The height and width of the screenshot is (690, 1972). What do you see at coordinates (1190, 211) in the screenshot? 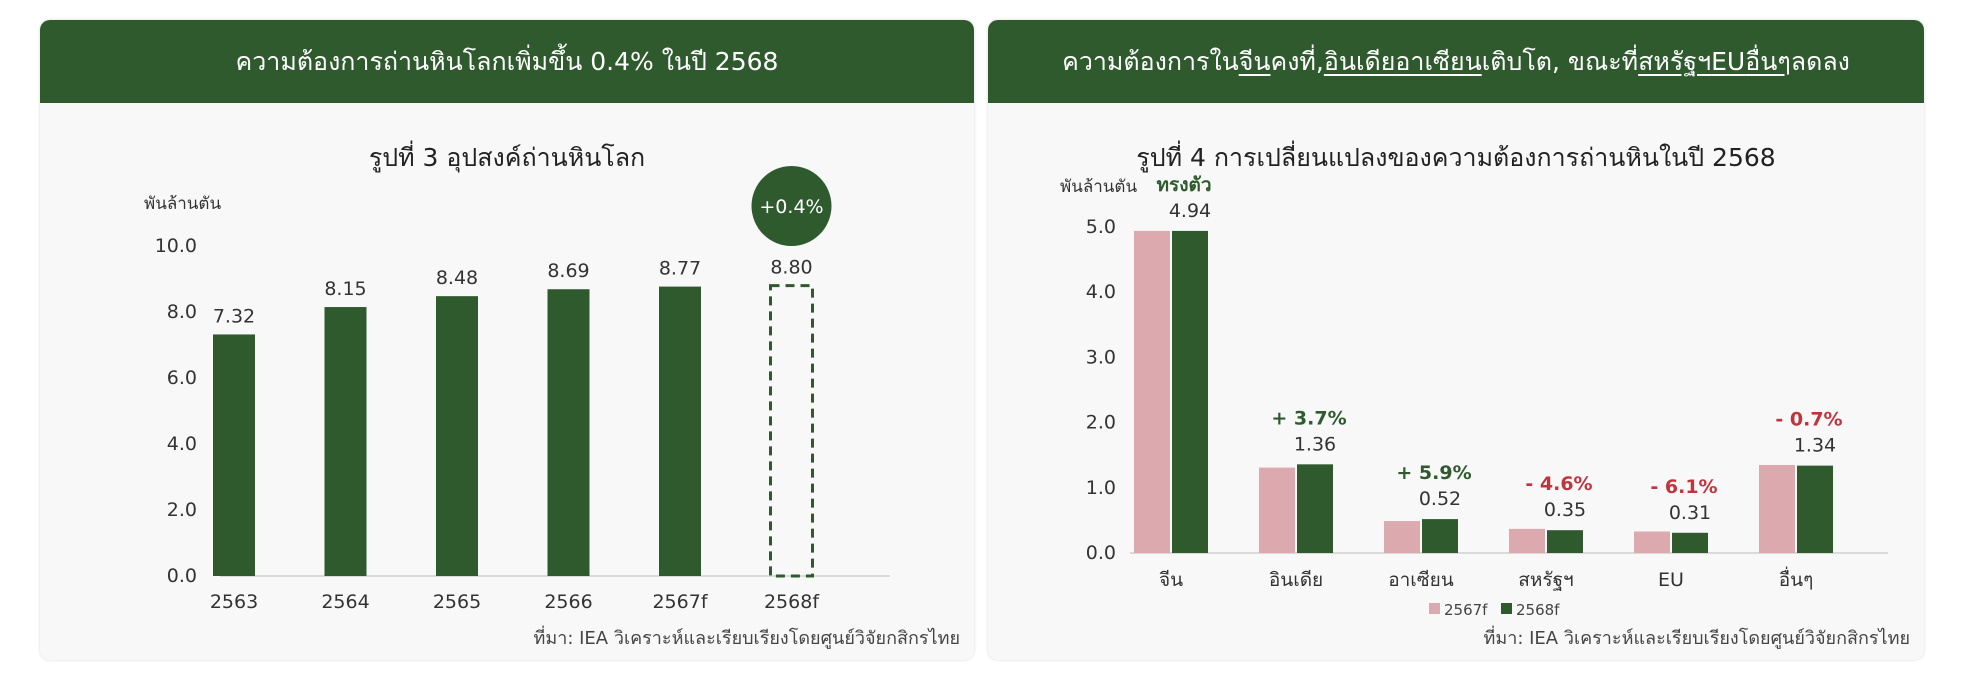
I see `data-label: 4.94` at bounding box center [1190, 211].